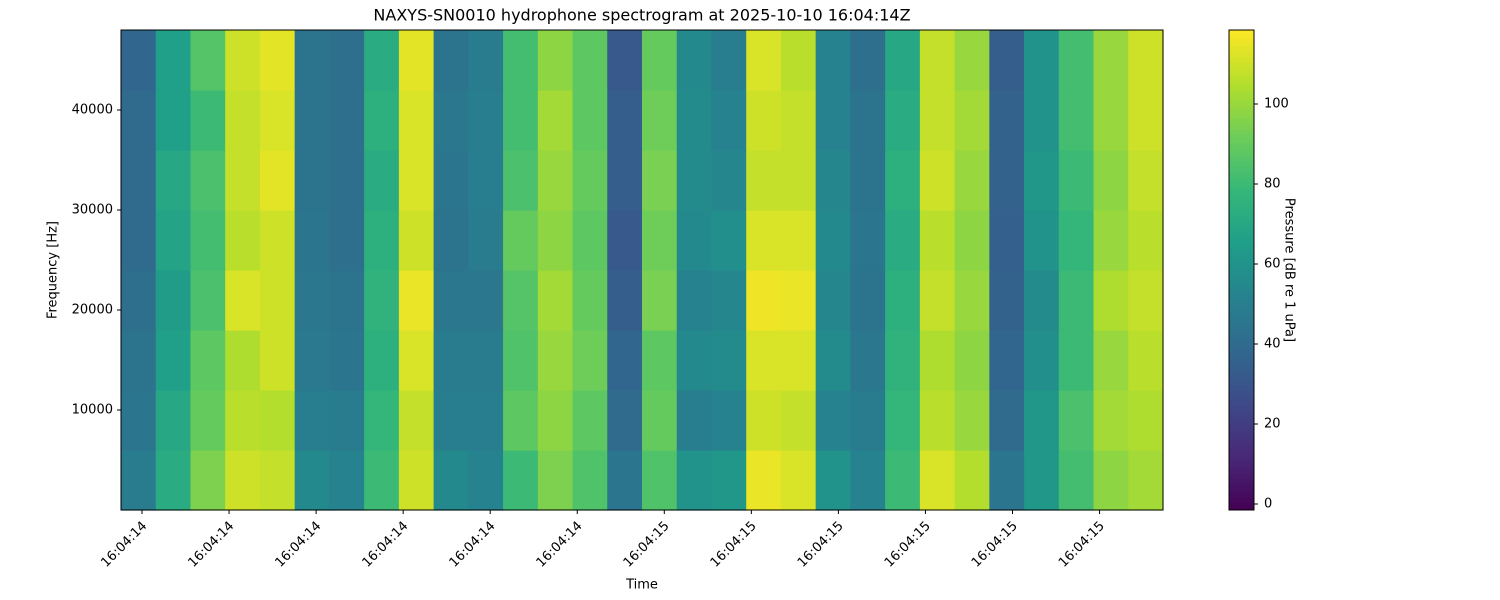 The height and width of the screenshot is (600, 1500). I want to click on colorbar-tick-label: 60, so click(1272, 264).